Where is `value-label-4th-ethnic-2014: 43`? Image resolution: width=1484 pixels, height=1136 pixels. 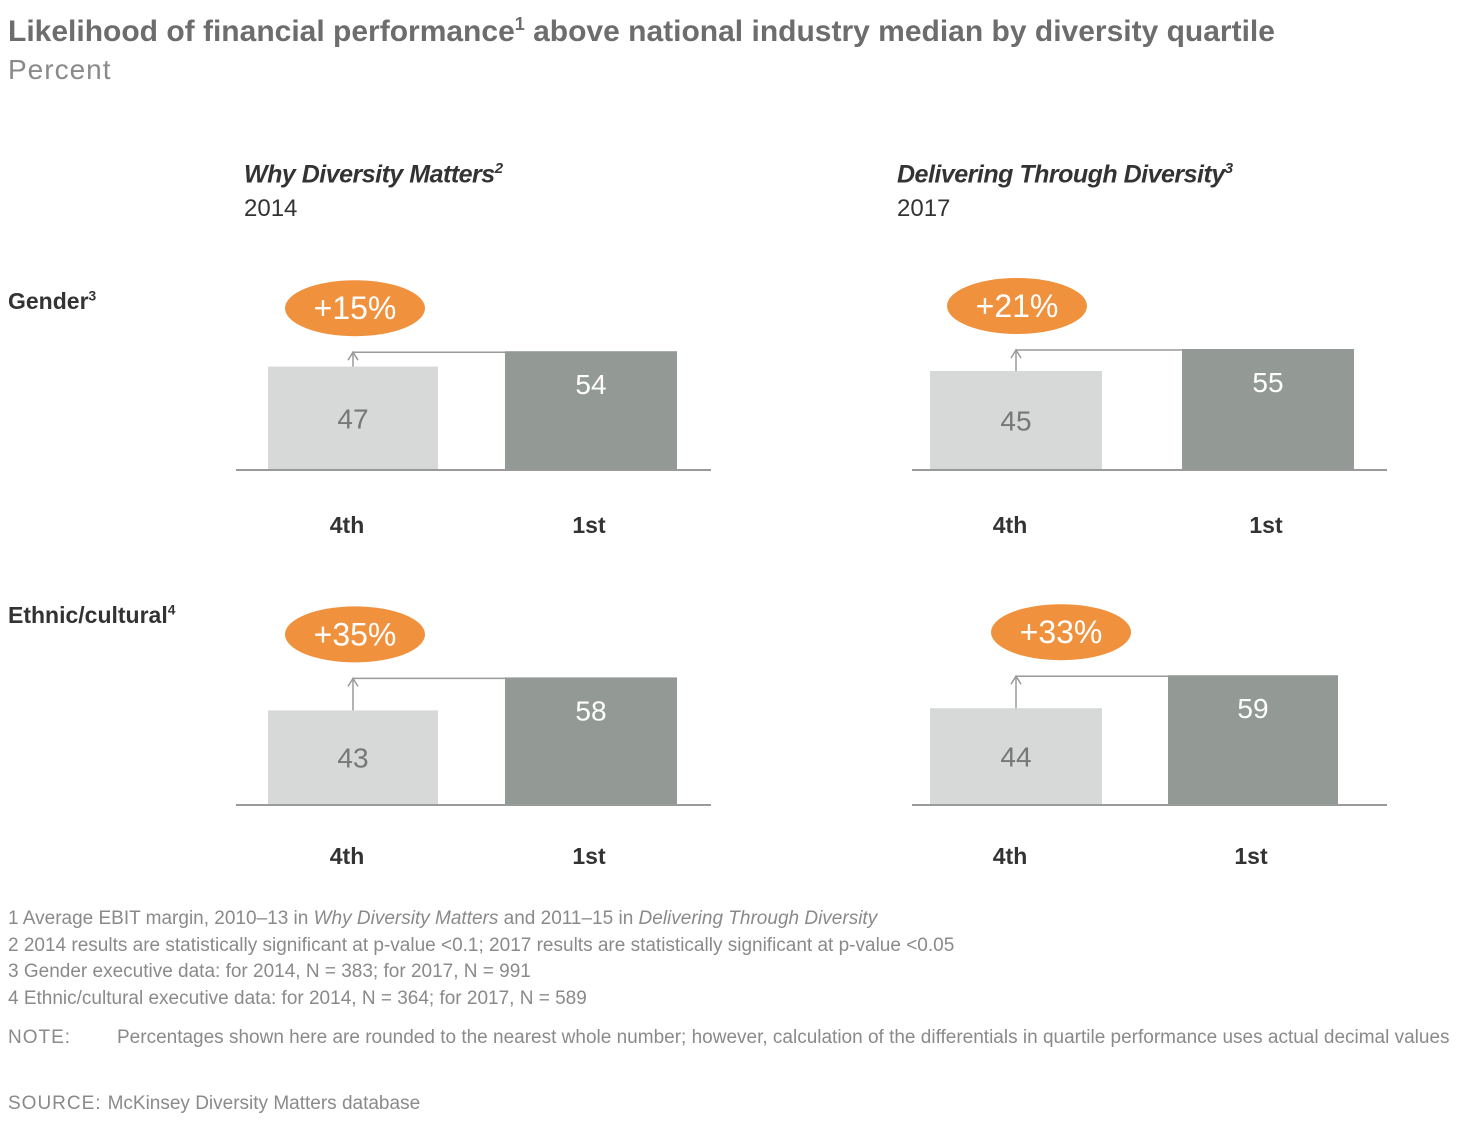
value-label-4th-ethnic-2014: 43 is located at coordinates (352, 758).